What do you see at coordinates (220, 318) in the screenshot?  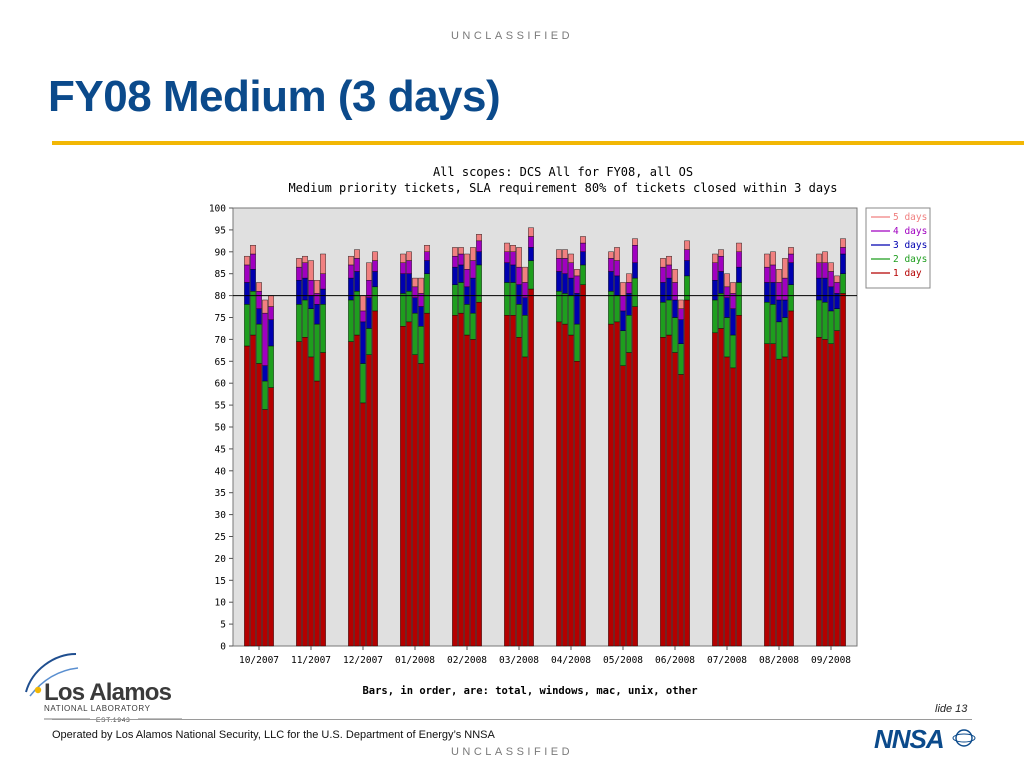 I see `y-tick-label: 75` at bounding box center [220, 318].